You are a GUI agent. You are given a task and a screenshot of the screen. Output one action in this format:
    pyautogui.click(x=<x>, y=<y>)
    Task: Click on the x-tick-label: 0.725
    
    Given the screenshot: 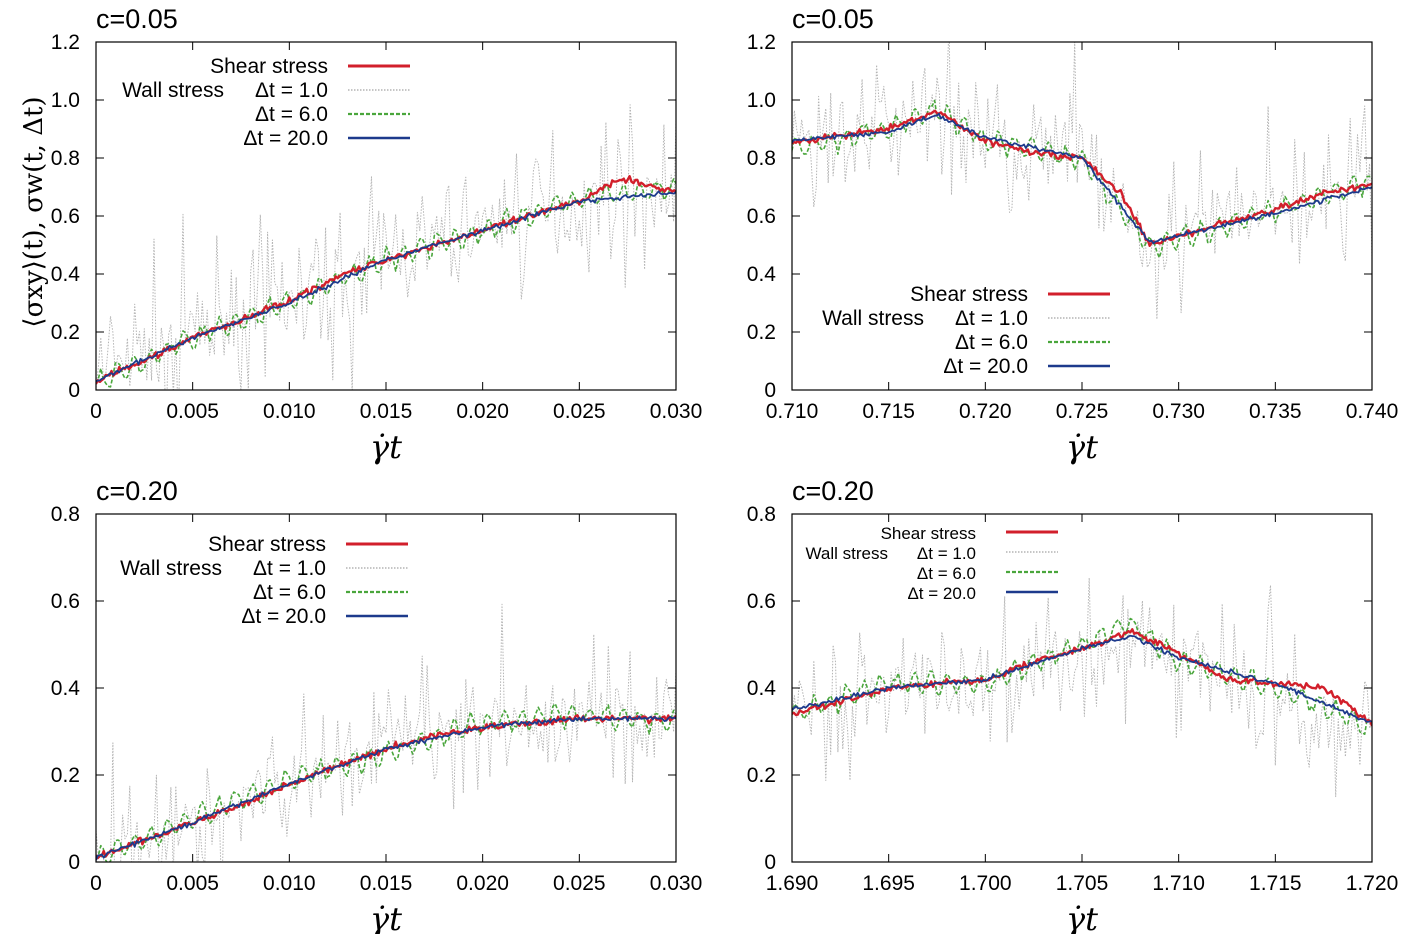 What is the action you would take?
    pyautogui.click(x=1082, y=411)
    